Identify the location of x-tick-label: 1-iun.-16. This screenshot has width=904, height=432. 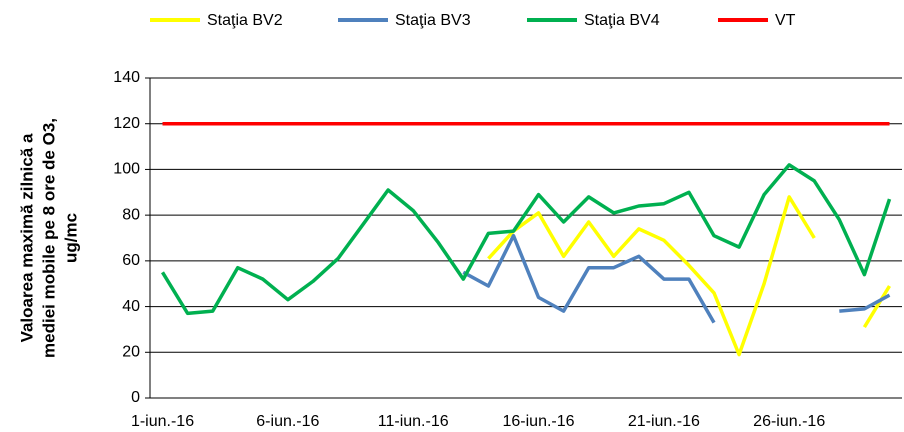
(162, 421).